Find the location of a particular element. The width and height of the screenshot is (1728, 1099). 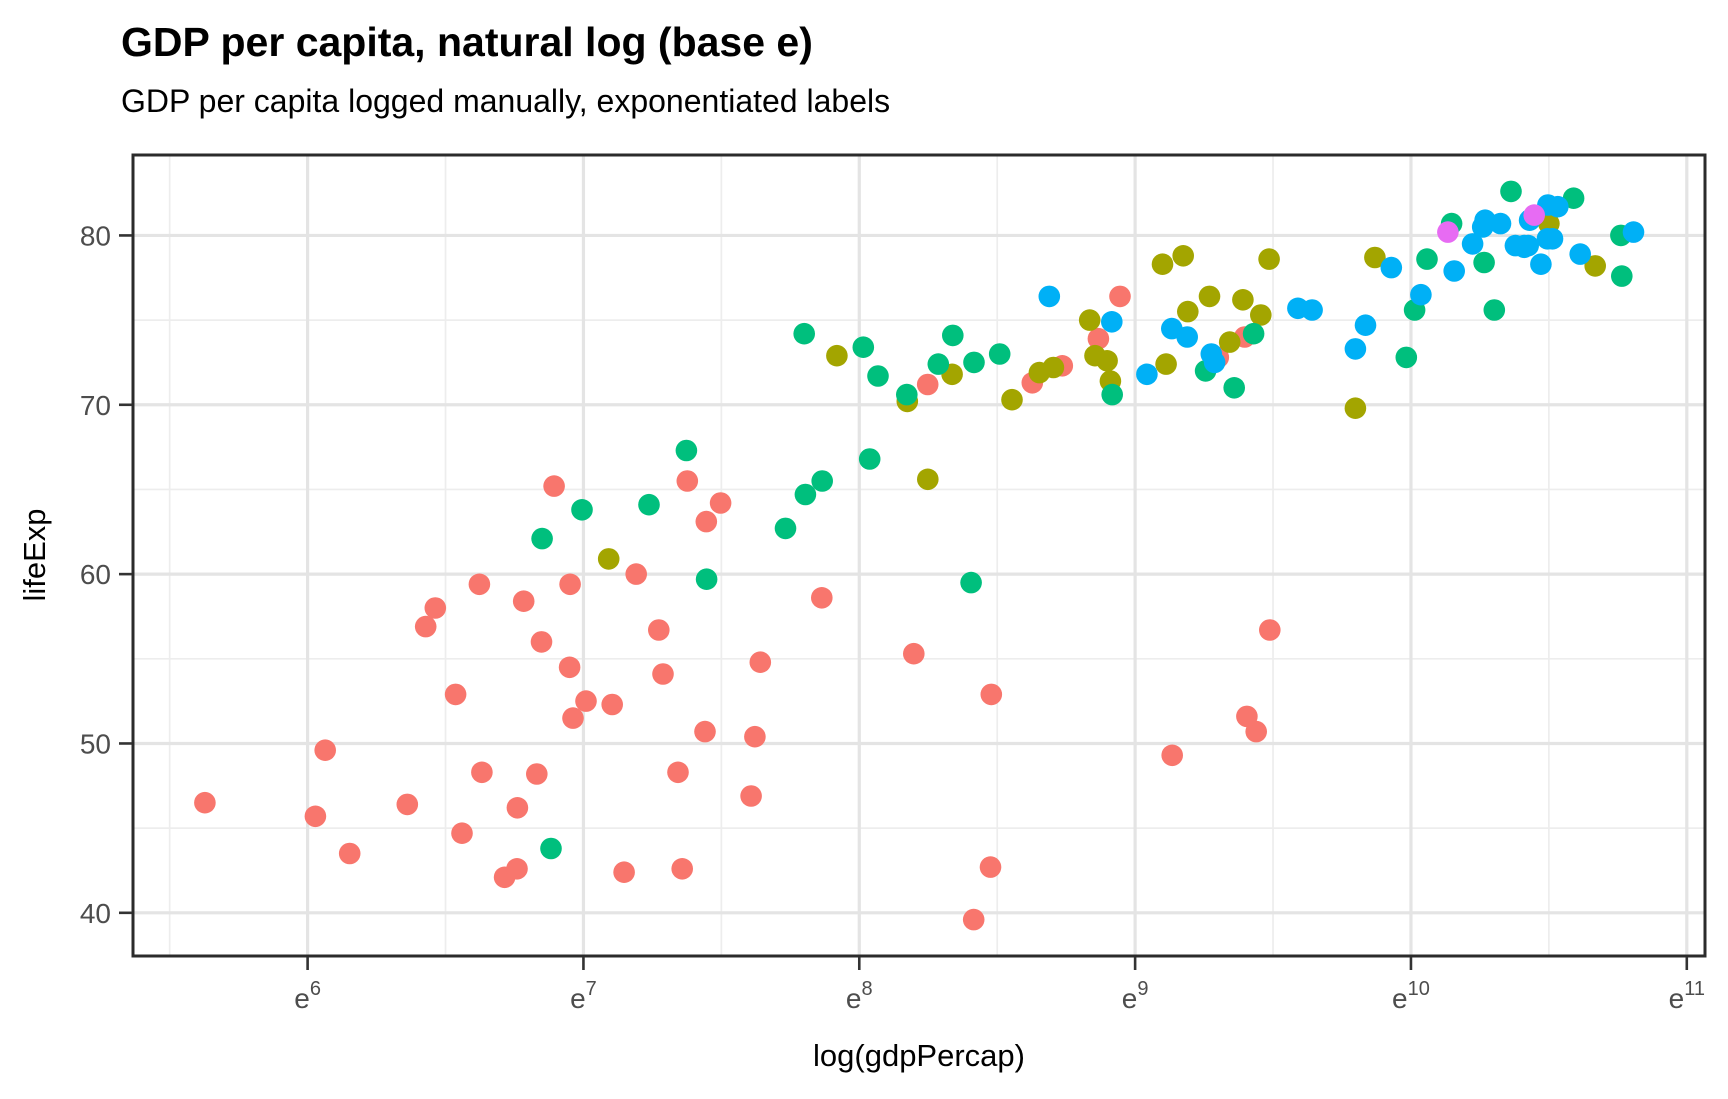

y-tick-label: 60 is located at coordinates (95, 574).